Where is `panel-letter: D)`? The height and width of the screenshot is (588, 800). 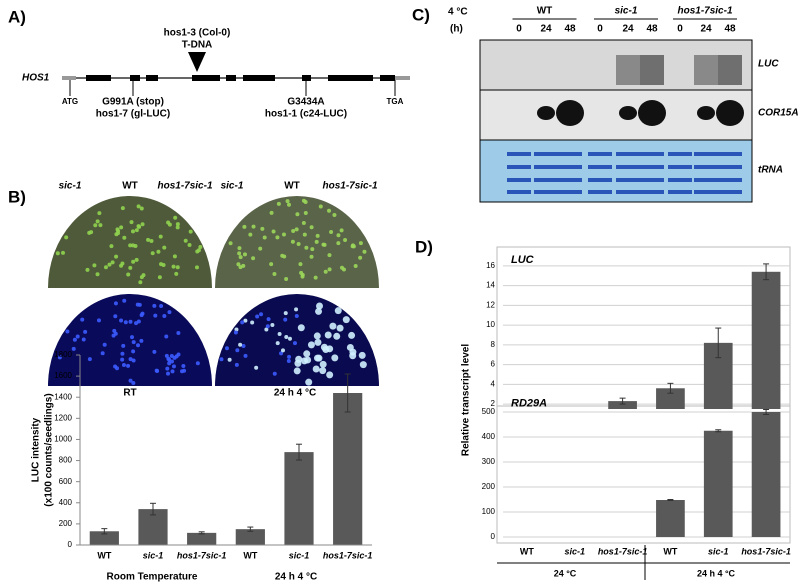 panel-letter: D) is located at coordinates (424, 246).